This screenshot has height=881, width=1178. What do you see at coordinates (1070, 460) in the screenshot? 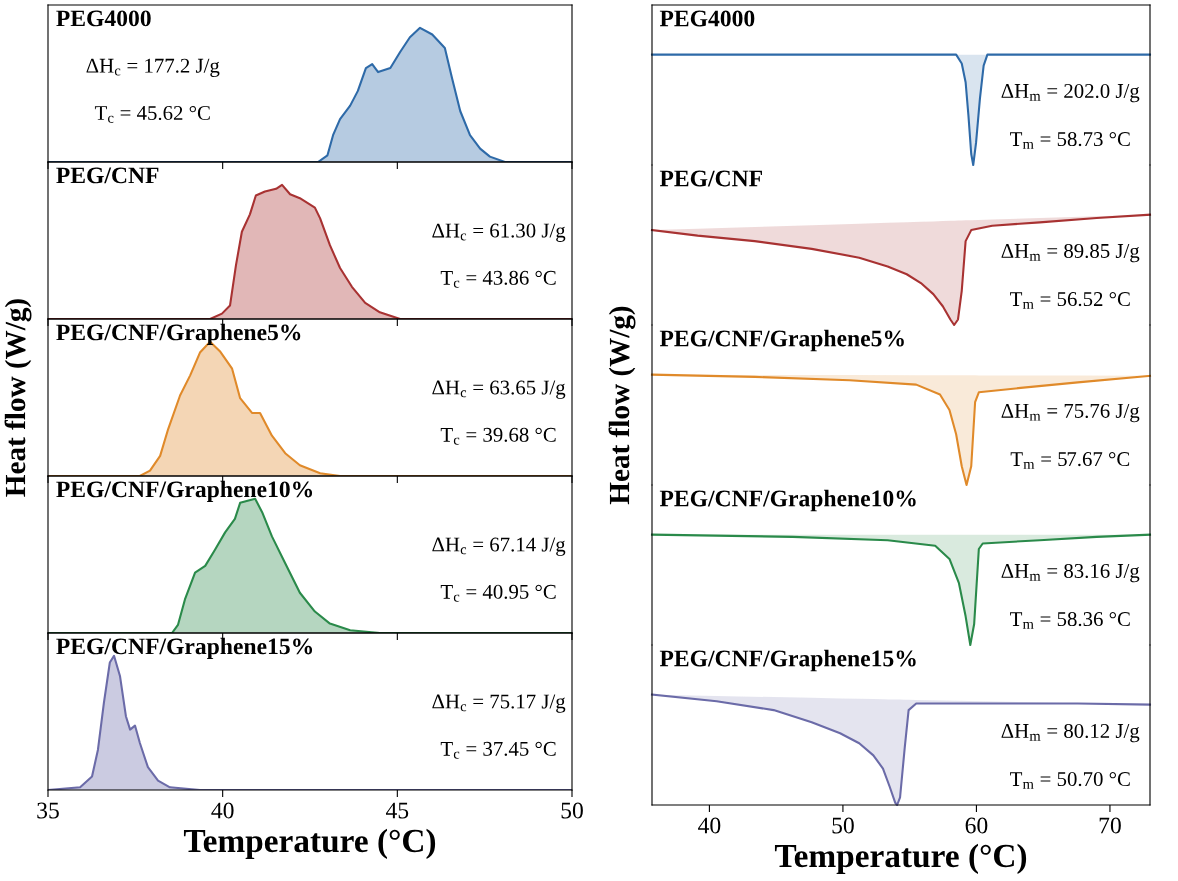
I see `annotation: T$_{m}$ = 57.67 °C` at bounding box center [1070, 460].